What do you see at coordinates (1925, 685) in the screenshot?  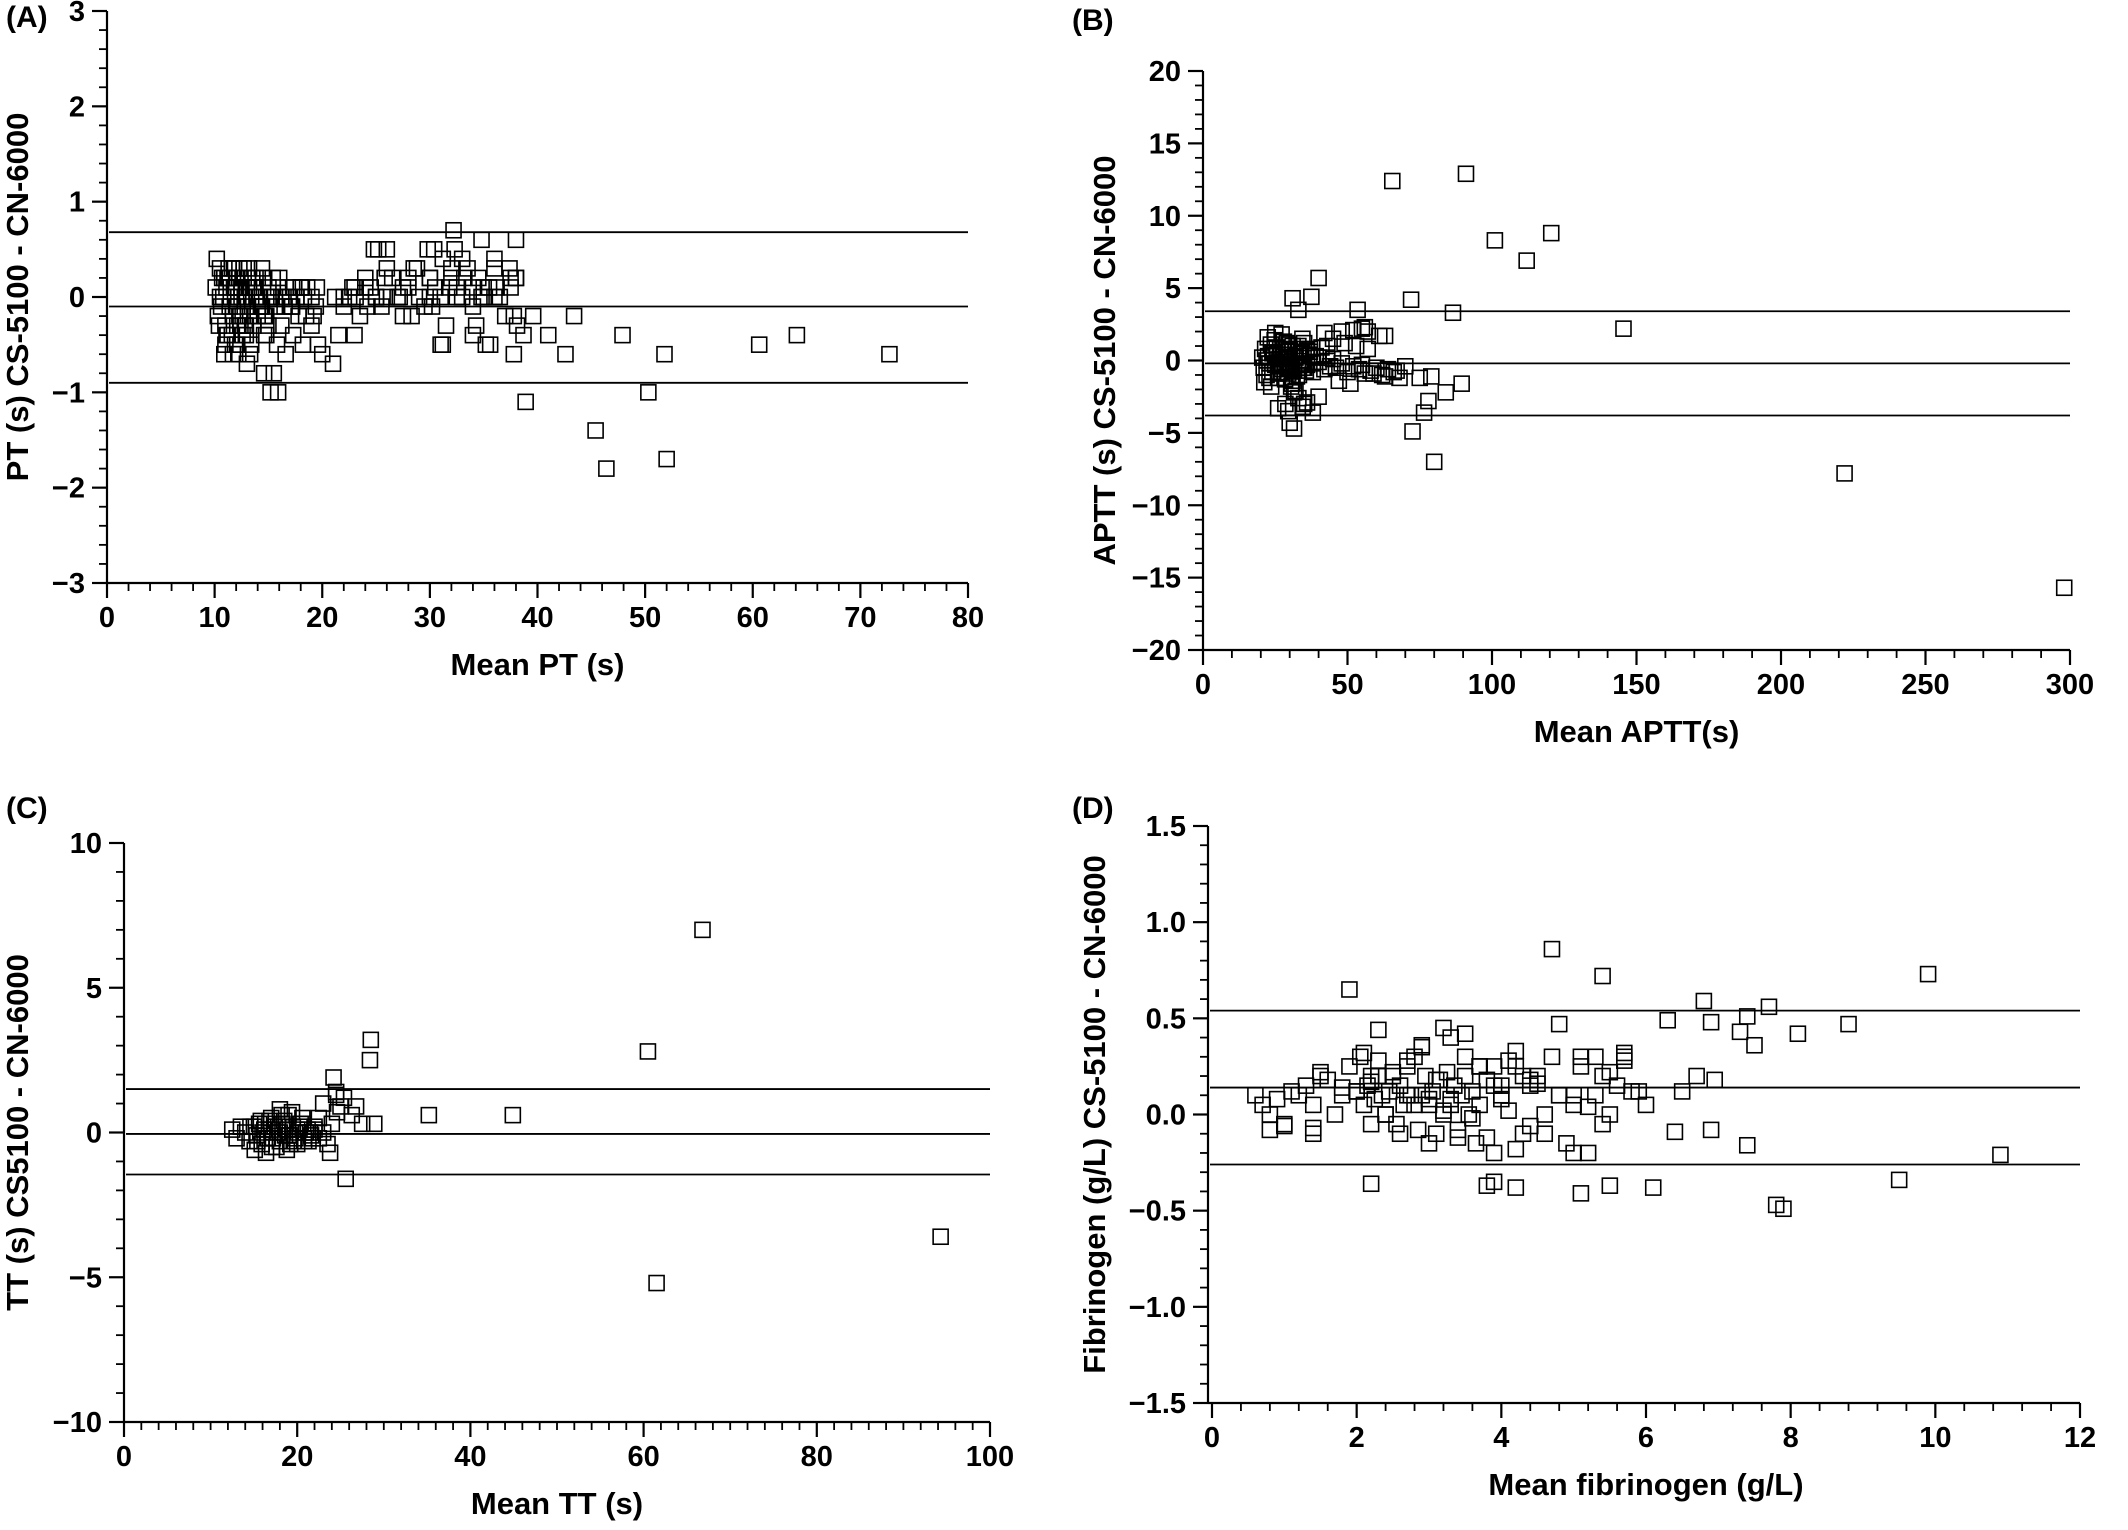 I see `x-tick-label: 250` at bounding box center [1925, 685].